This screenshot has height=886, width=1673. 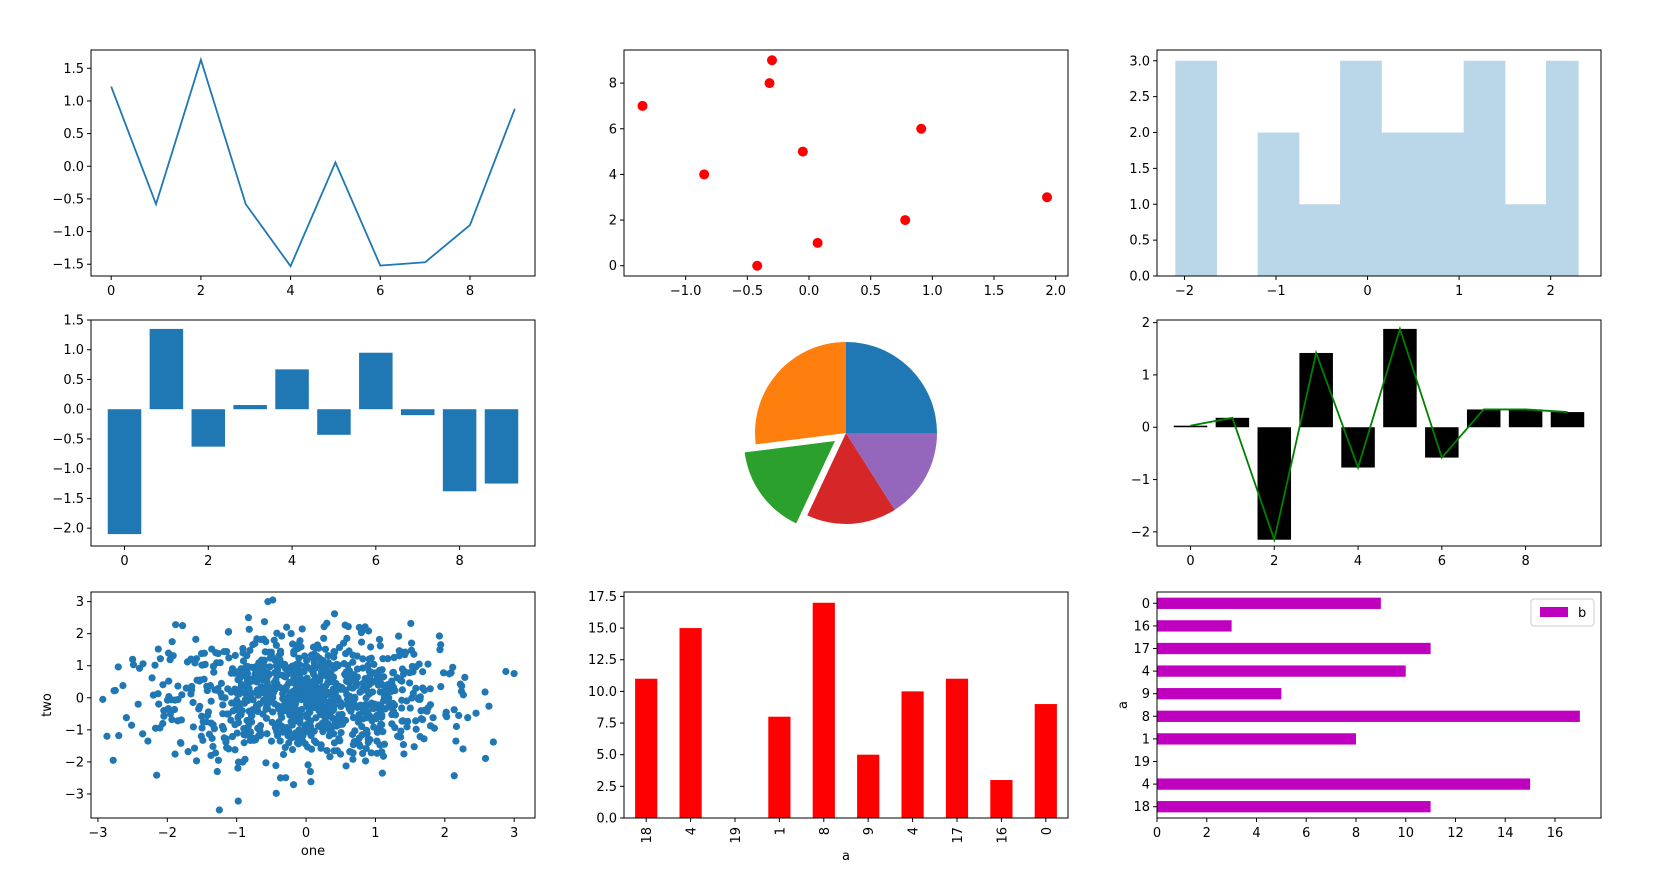 I want to click on y-tick-label: 3, so click(x=80, y=602).